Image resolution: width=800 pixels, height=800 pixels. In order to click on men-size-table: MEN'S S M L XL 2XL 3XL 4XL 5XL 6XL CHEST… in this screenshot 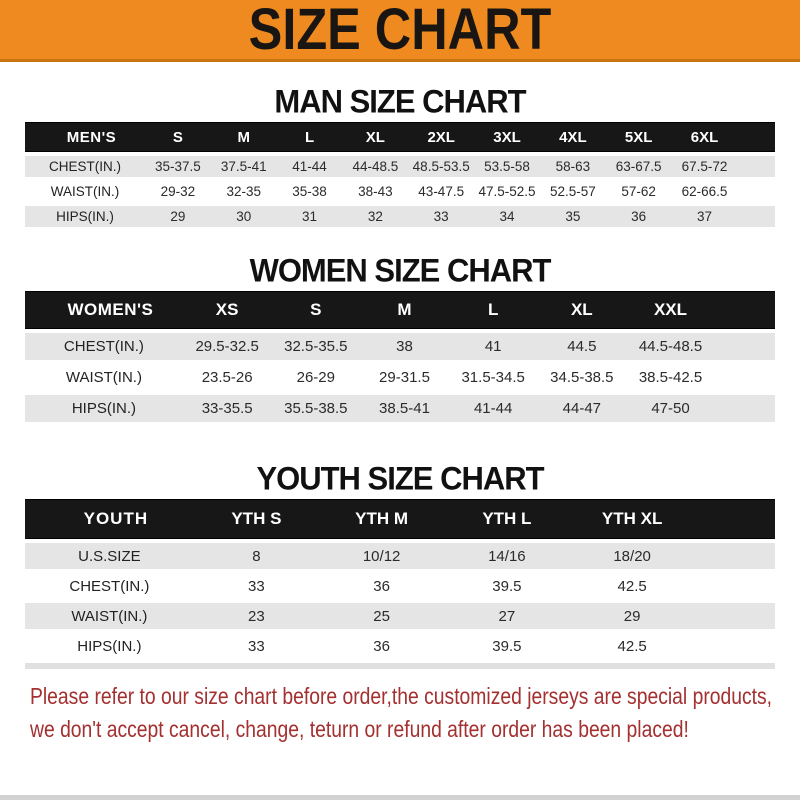, I will do `click(400, 174)`.